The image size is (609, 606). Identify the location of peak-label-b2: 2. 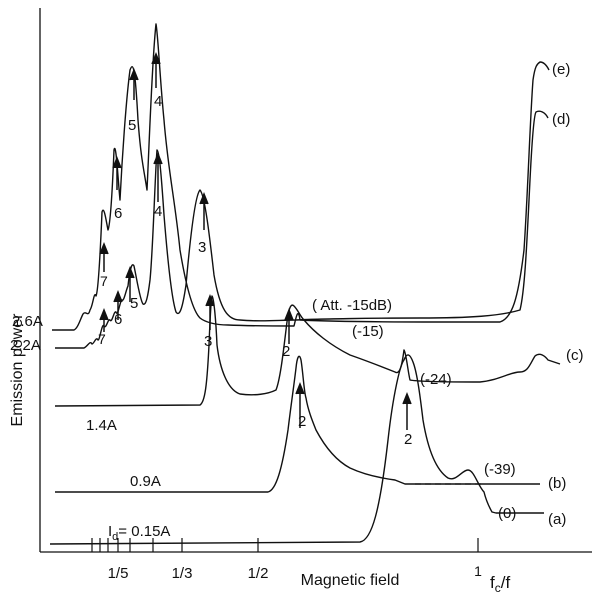
(302, 421).